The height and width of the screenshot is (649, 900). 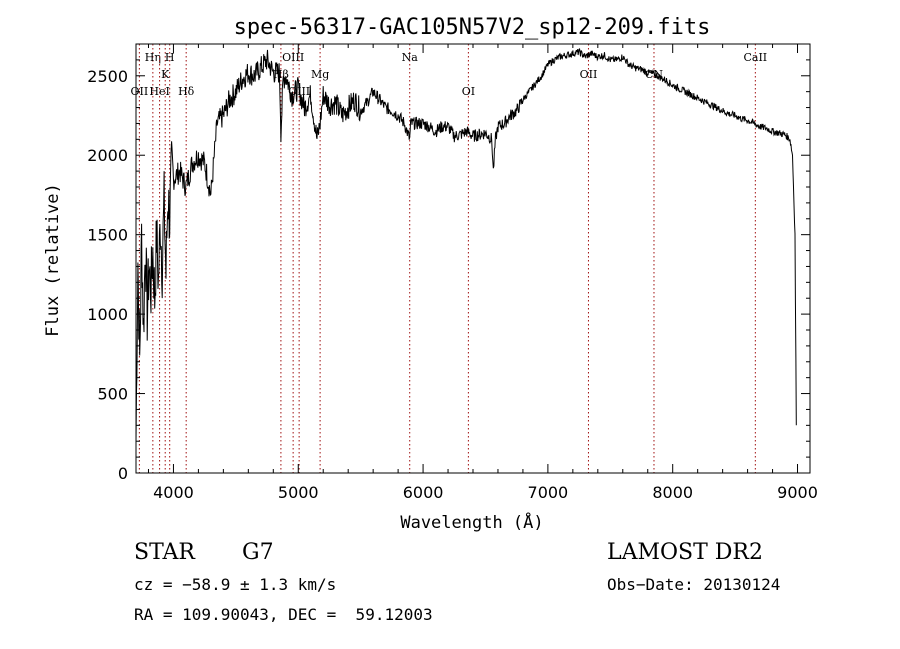 I want to click on y-tick-label: 1500, so click(x=107, y=235).